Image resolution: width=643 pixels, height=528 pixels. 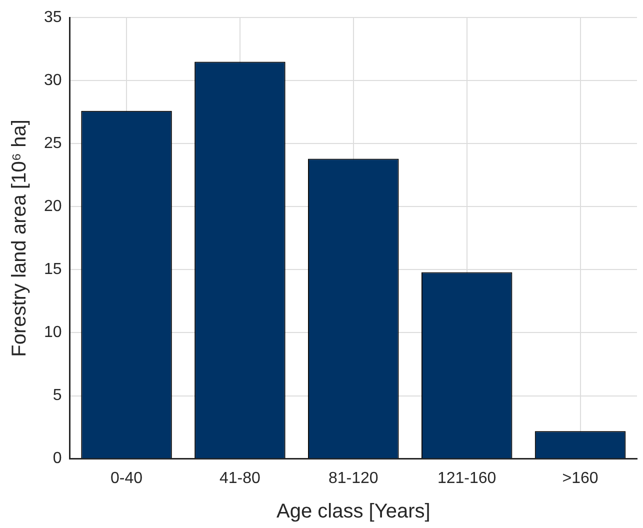 I want to click on y-axis-title: Forestry land area [10⁶ ha], so click(x=19, y=238).